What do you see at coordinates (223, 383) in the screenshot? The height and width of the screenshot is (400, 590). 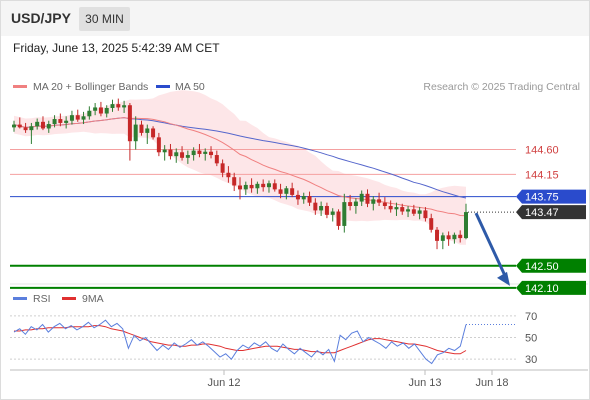 I see `time-axis-label: Jun 12` at bounding box center [223, 383].